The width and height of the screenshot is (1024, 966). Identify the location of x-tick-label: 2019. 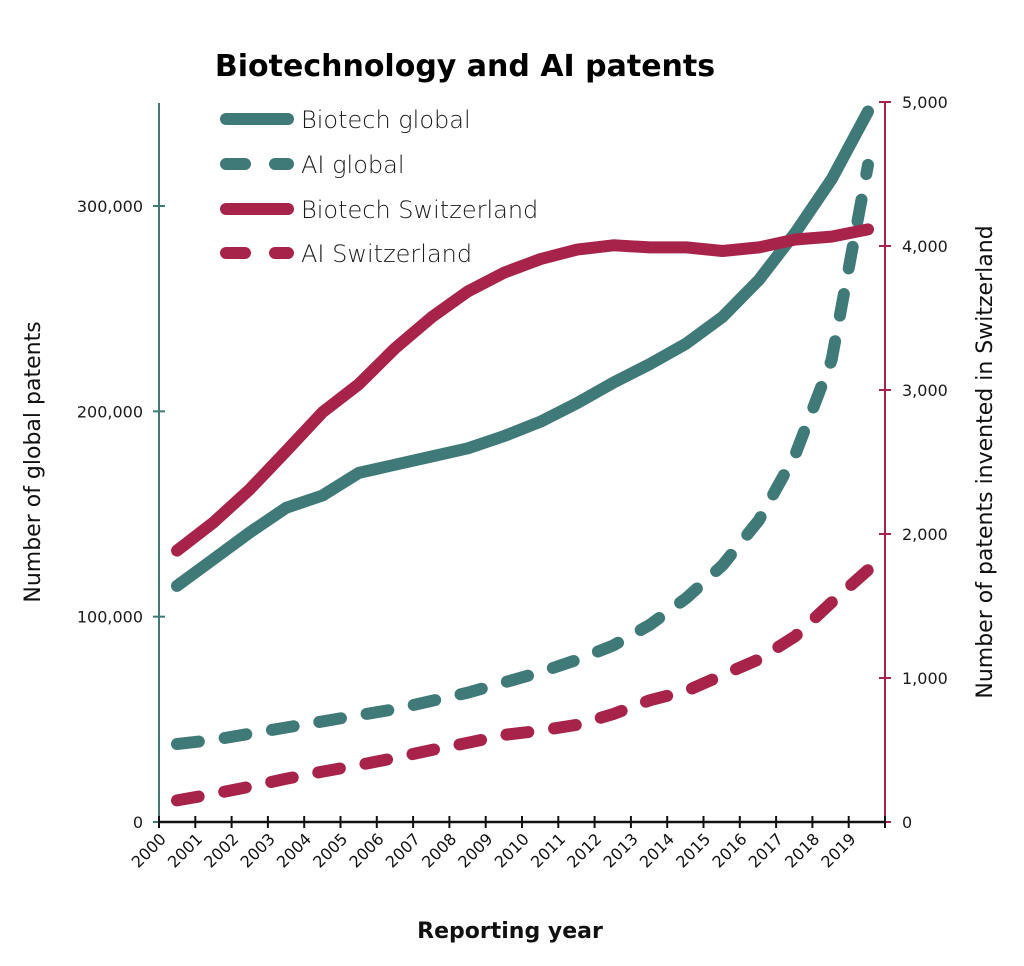
(838, 850).